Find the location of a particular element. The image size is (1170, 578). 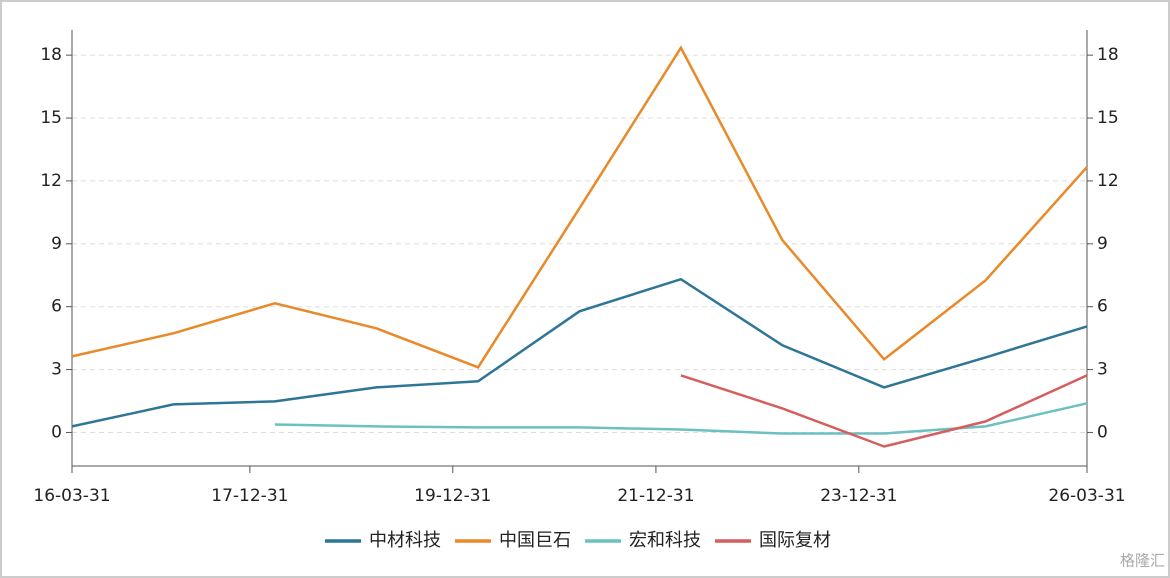

legend-label: 宏和科技 is located at coordinates (665, 540).